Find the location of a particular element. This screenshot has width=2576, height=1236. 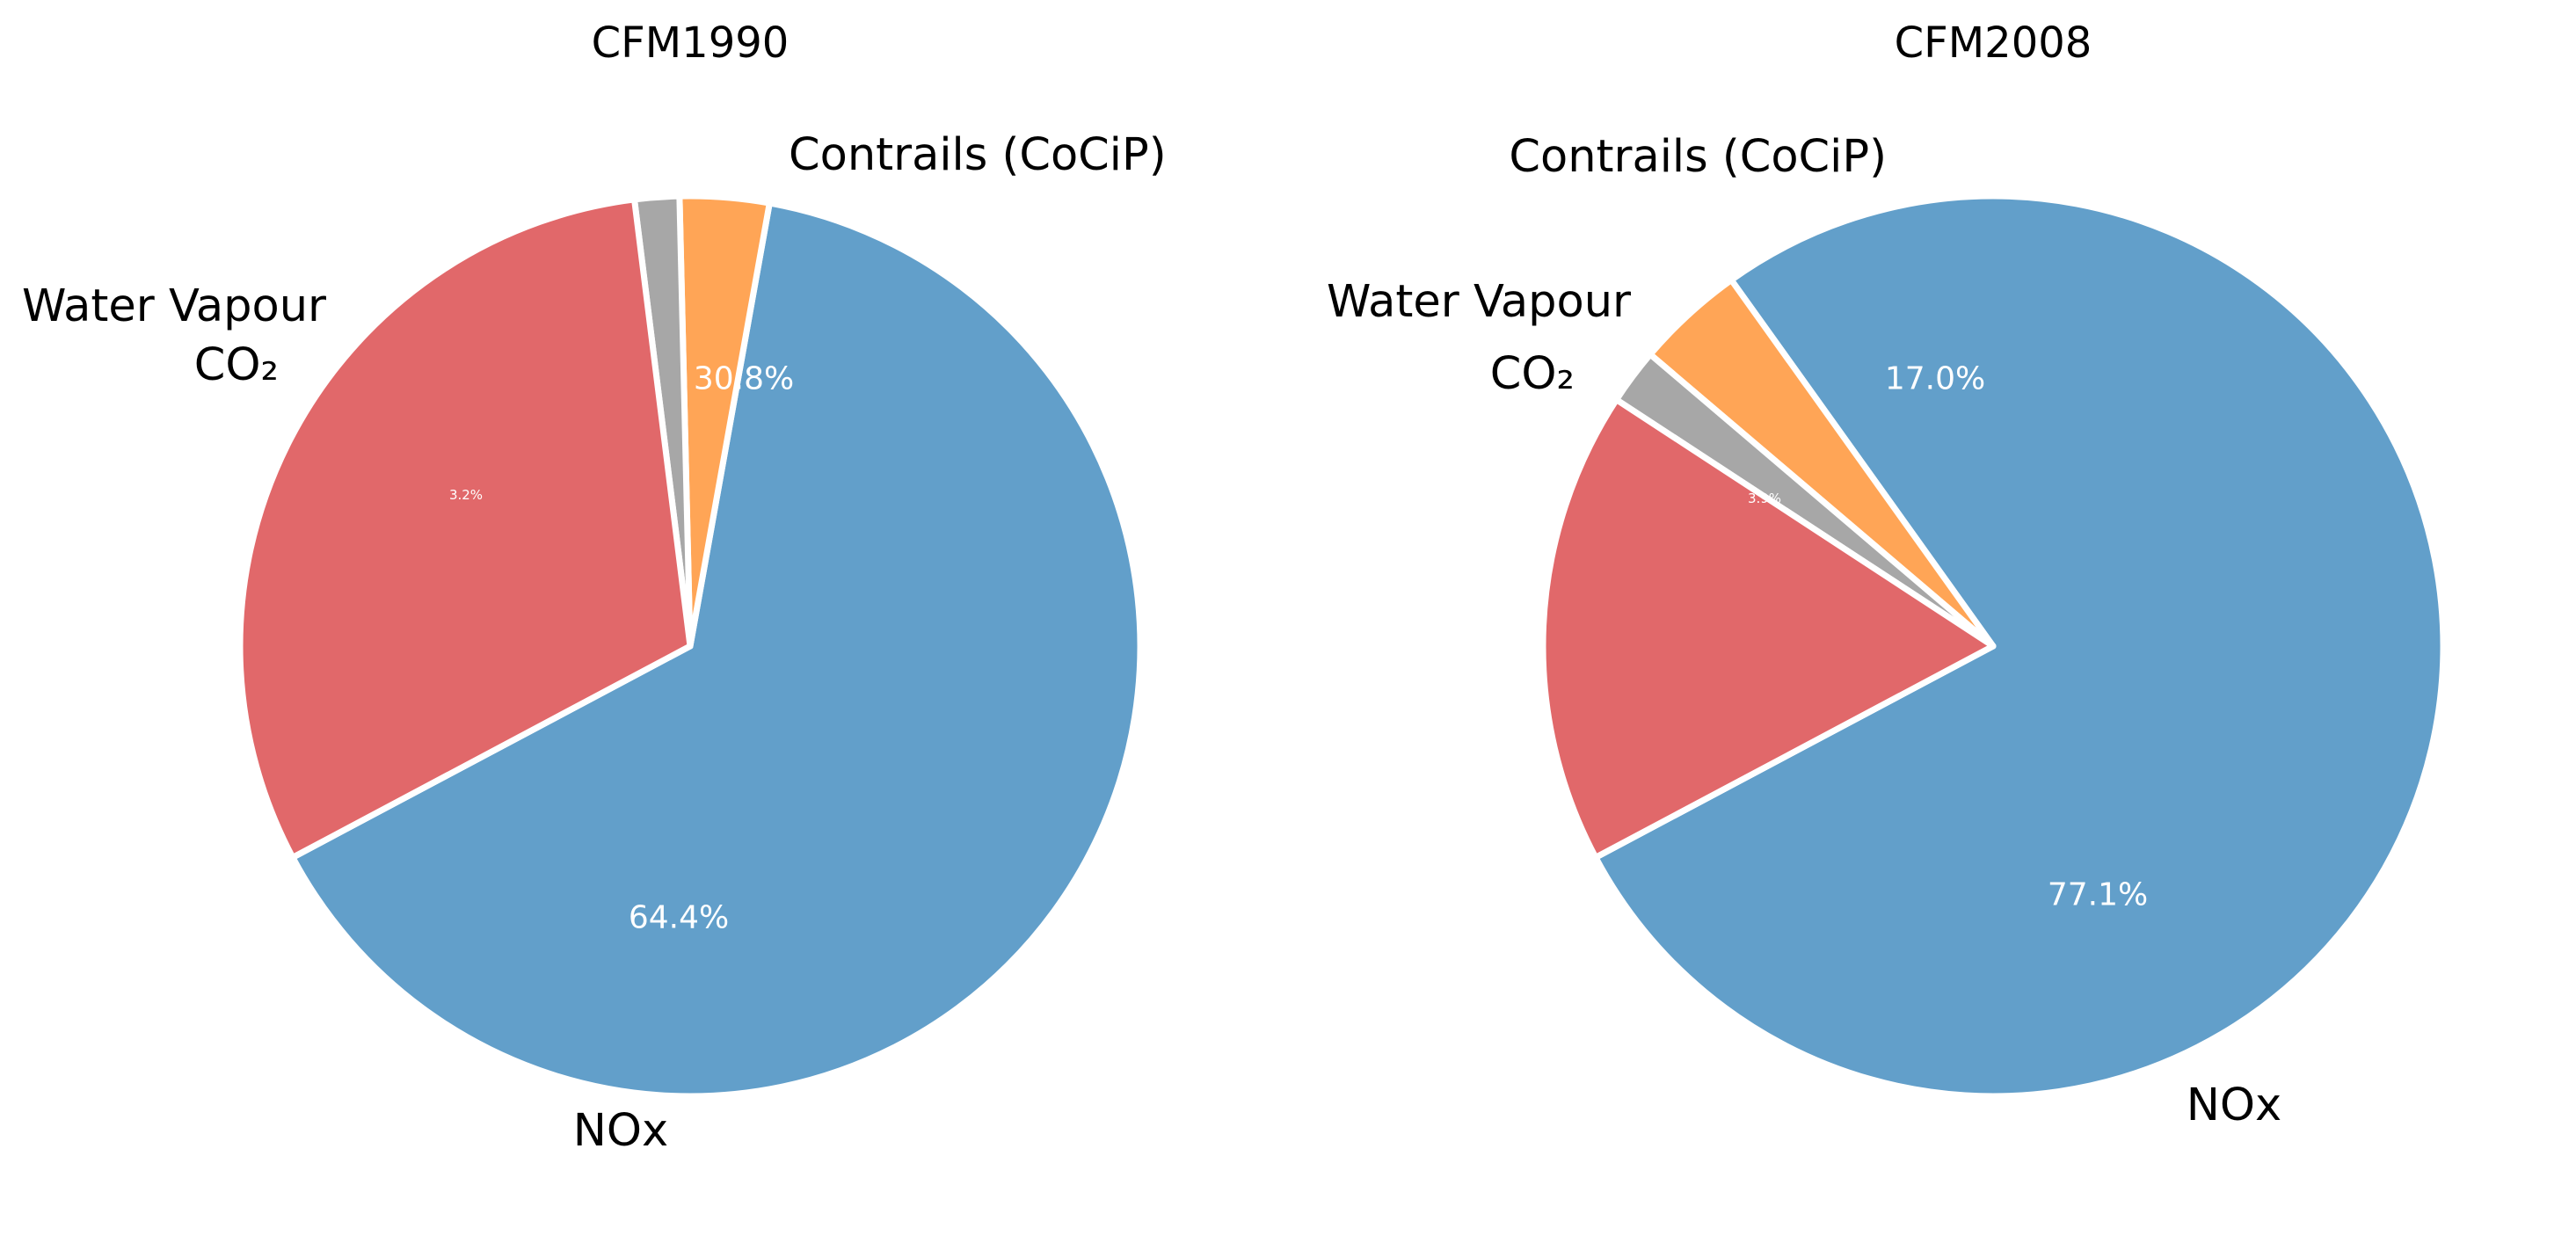

pct-label-nox: 77.1% is located at coordinates (2098, 895).